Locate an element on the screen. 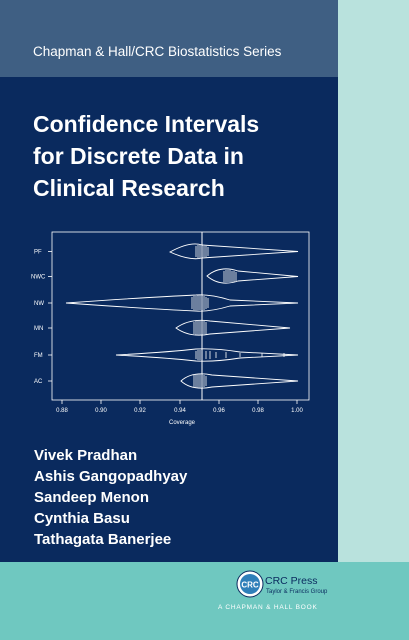  crc-logo-icon: CRC is located at coordinates (250, 584).